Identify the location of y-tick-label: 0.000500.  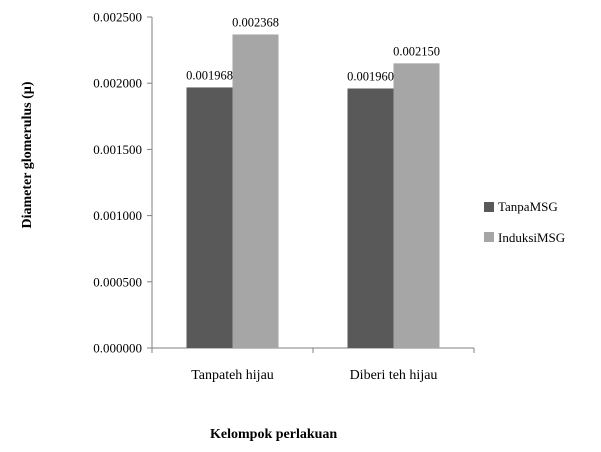
(117, 281).